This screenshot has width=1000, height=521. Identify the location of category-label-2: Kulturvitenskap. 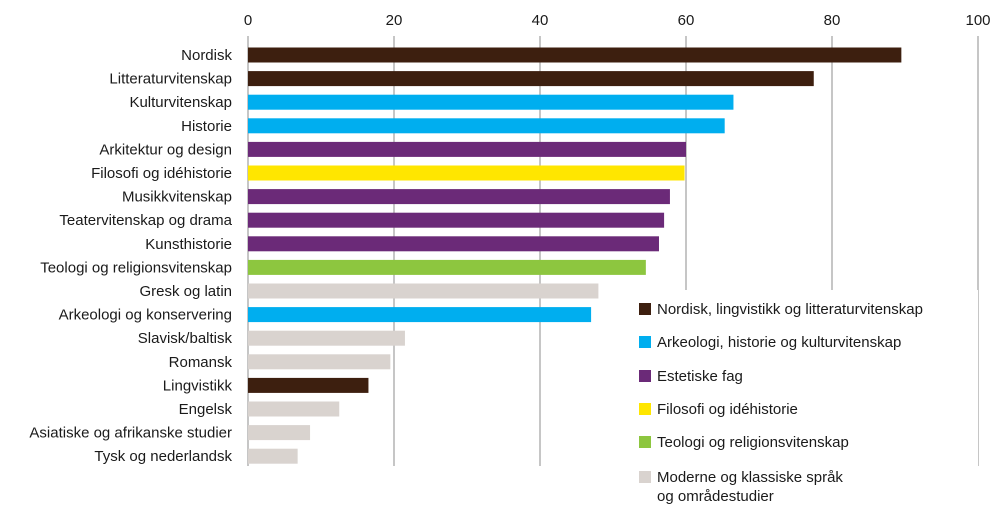
(180, 102).